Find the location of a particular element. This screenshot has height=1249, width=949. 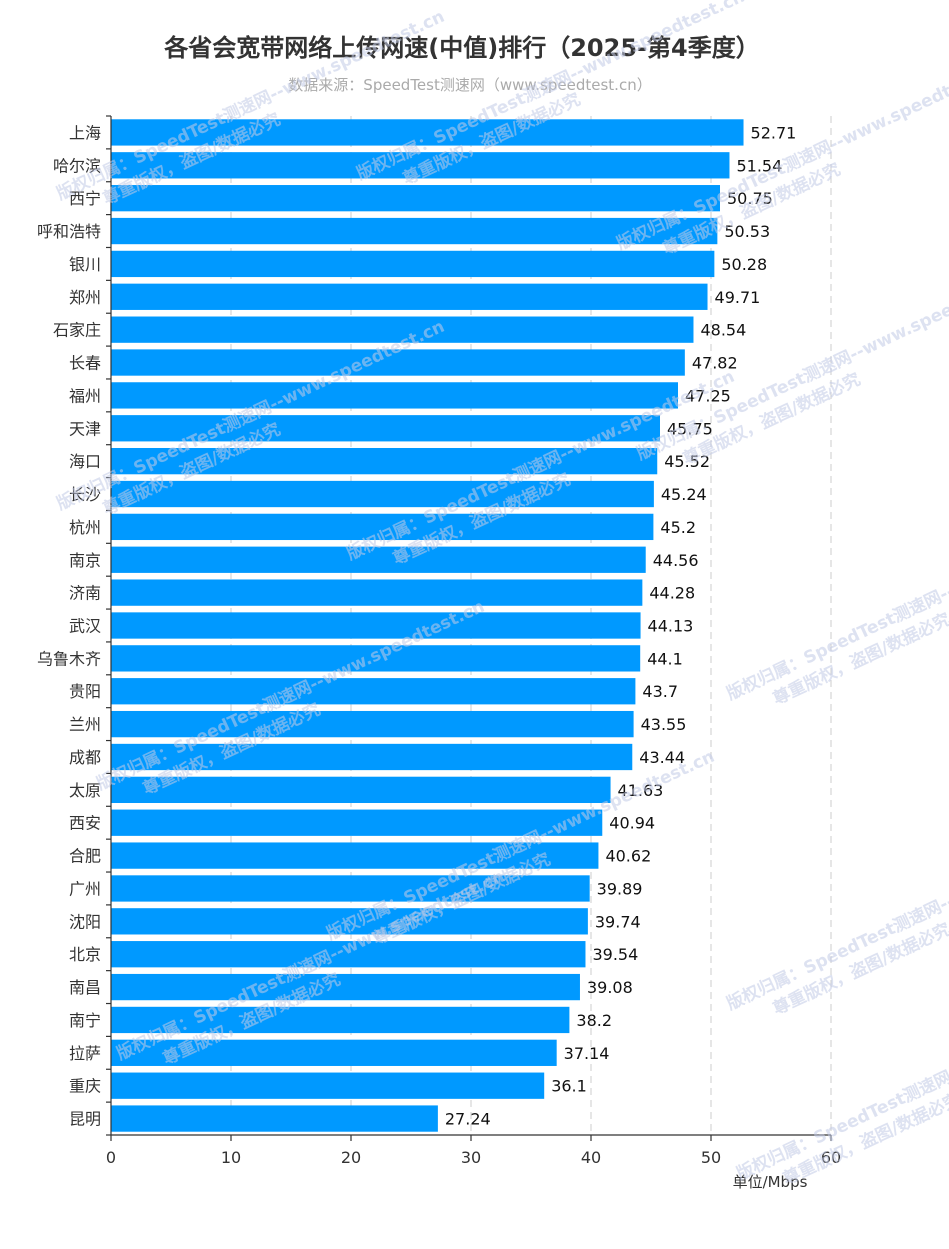

category-label: 呼和浩特 is located at coordinates (69, 231).